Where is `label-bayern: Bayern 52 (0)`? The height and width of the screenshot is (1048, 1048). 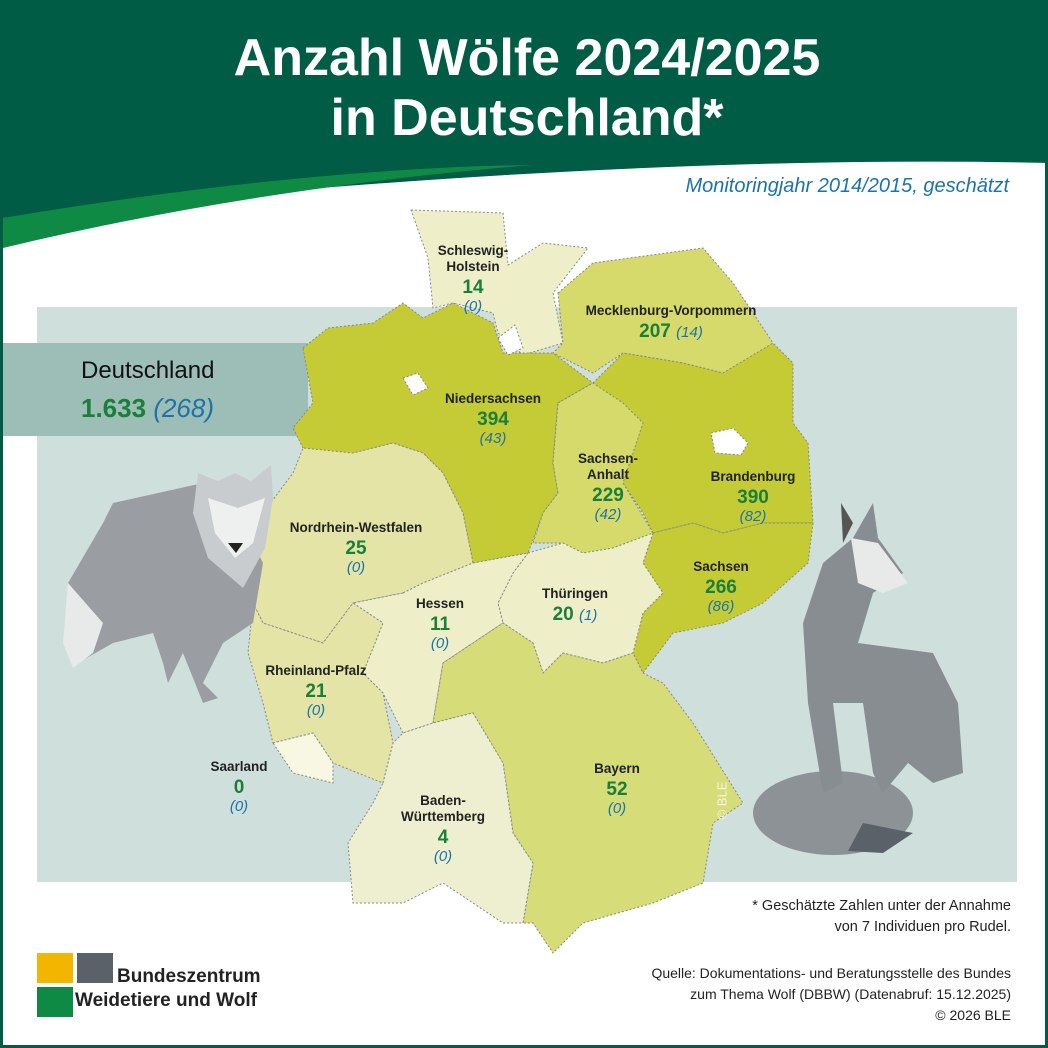 label-bayern: Bayern 52 (0) is located at coordinates (617, 789).